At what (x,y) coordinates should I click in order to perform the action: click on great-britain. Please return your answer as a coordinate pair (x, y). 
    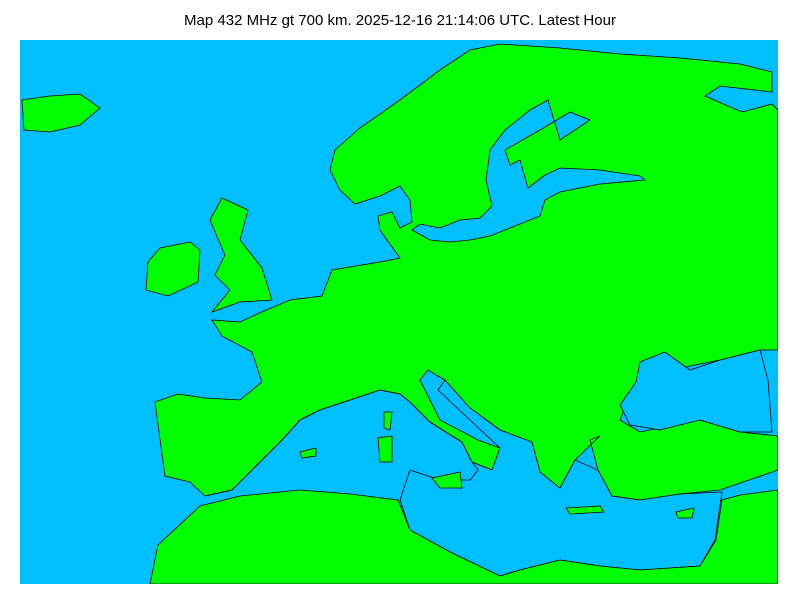
    Looking at the image, I should click on (241, 255).